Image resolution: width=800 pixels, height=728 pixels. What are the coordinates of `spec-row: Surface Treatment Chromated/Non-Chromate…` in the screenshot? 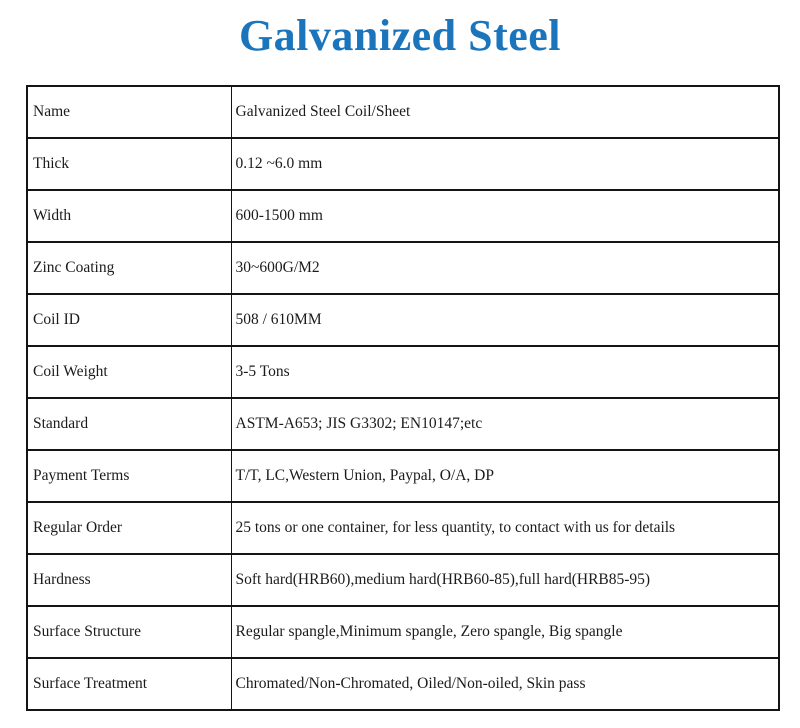 It's located at (403, 684).